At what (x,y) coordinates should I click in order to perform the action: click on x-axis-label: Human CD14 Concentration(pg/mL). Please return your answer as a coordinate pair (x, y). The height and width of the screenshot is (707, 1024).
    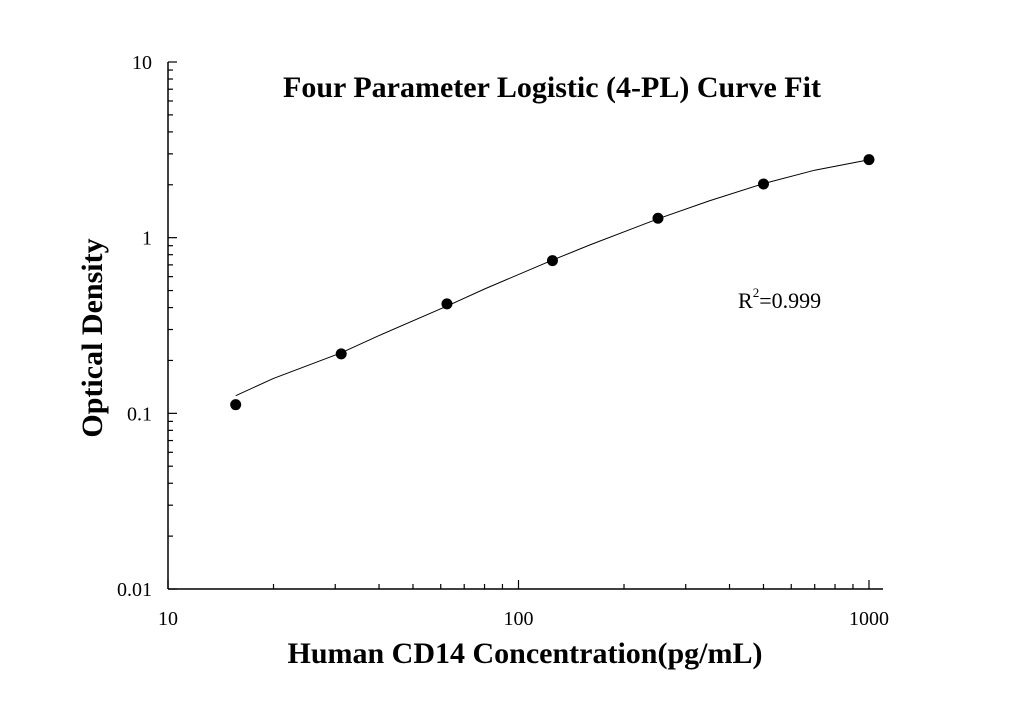
    Looking at the image, I should click on (524, 653).